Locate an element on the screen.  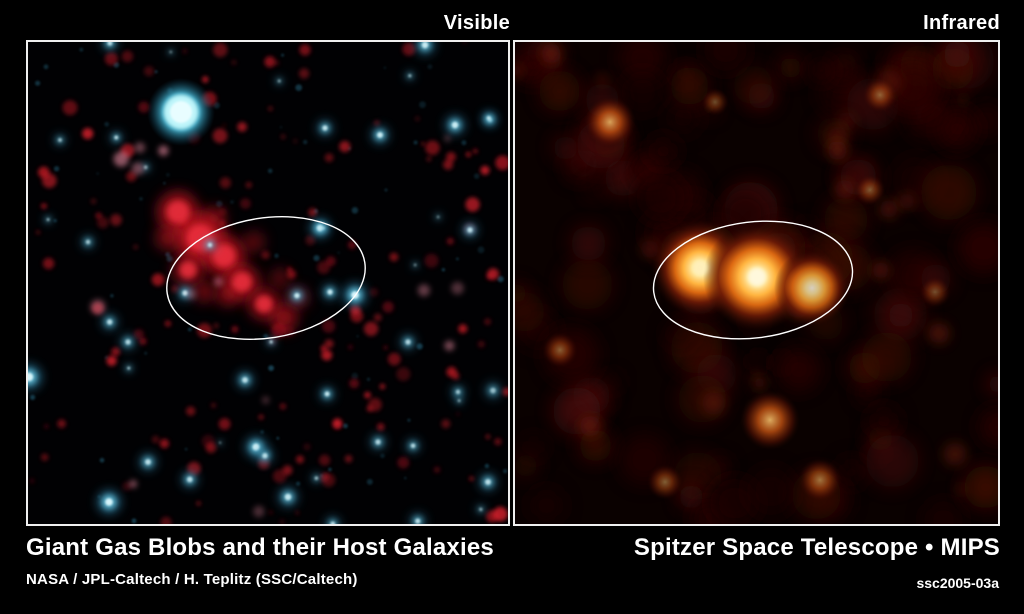
visible-panel-label: Visible is located at coordinates (476, 23).